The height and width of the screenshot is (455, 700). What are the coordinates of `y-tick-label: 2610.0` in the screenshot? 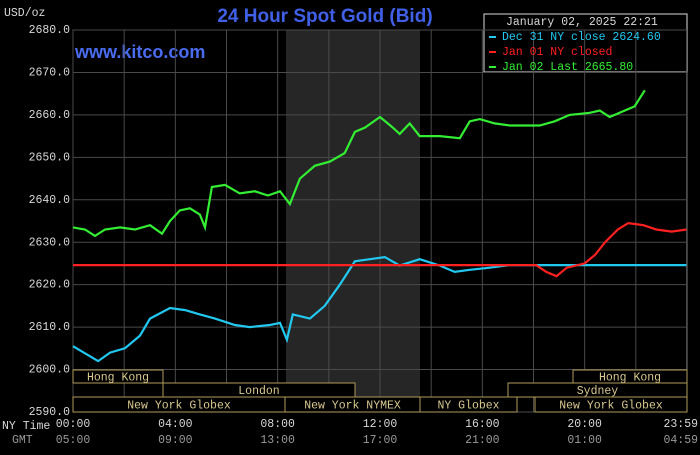 It's located at (50, 327).